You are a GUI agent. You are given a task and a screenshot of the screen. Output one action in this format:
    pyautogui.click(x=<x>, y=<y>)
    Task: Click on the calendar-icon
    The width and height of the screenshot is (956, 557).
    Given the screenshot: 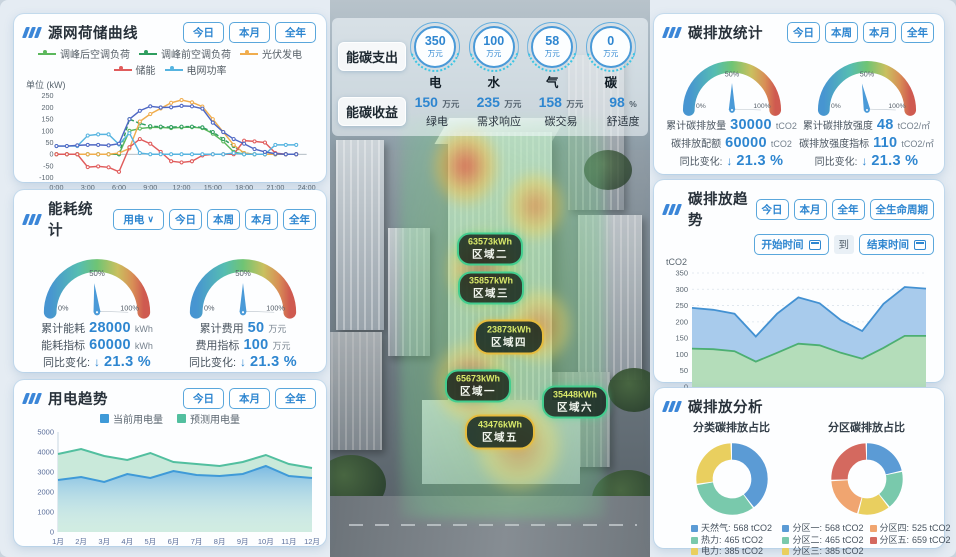 What is the action you would take?
    pyautogui.click(x=920, y=244)
    